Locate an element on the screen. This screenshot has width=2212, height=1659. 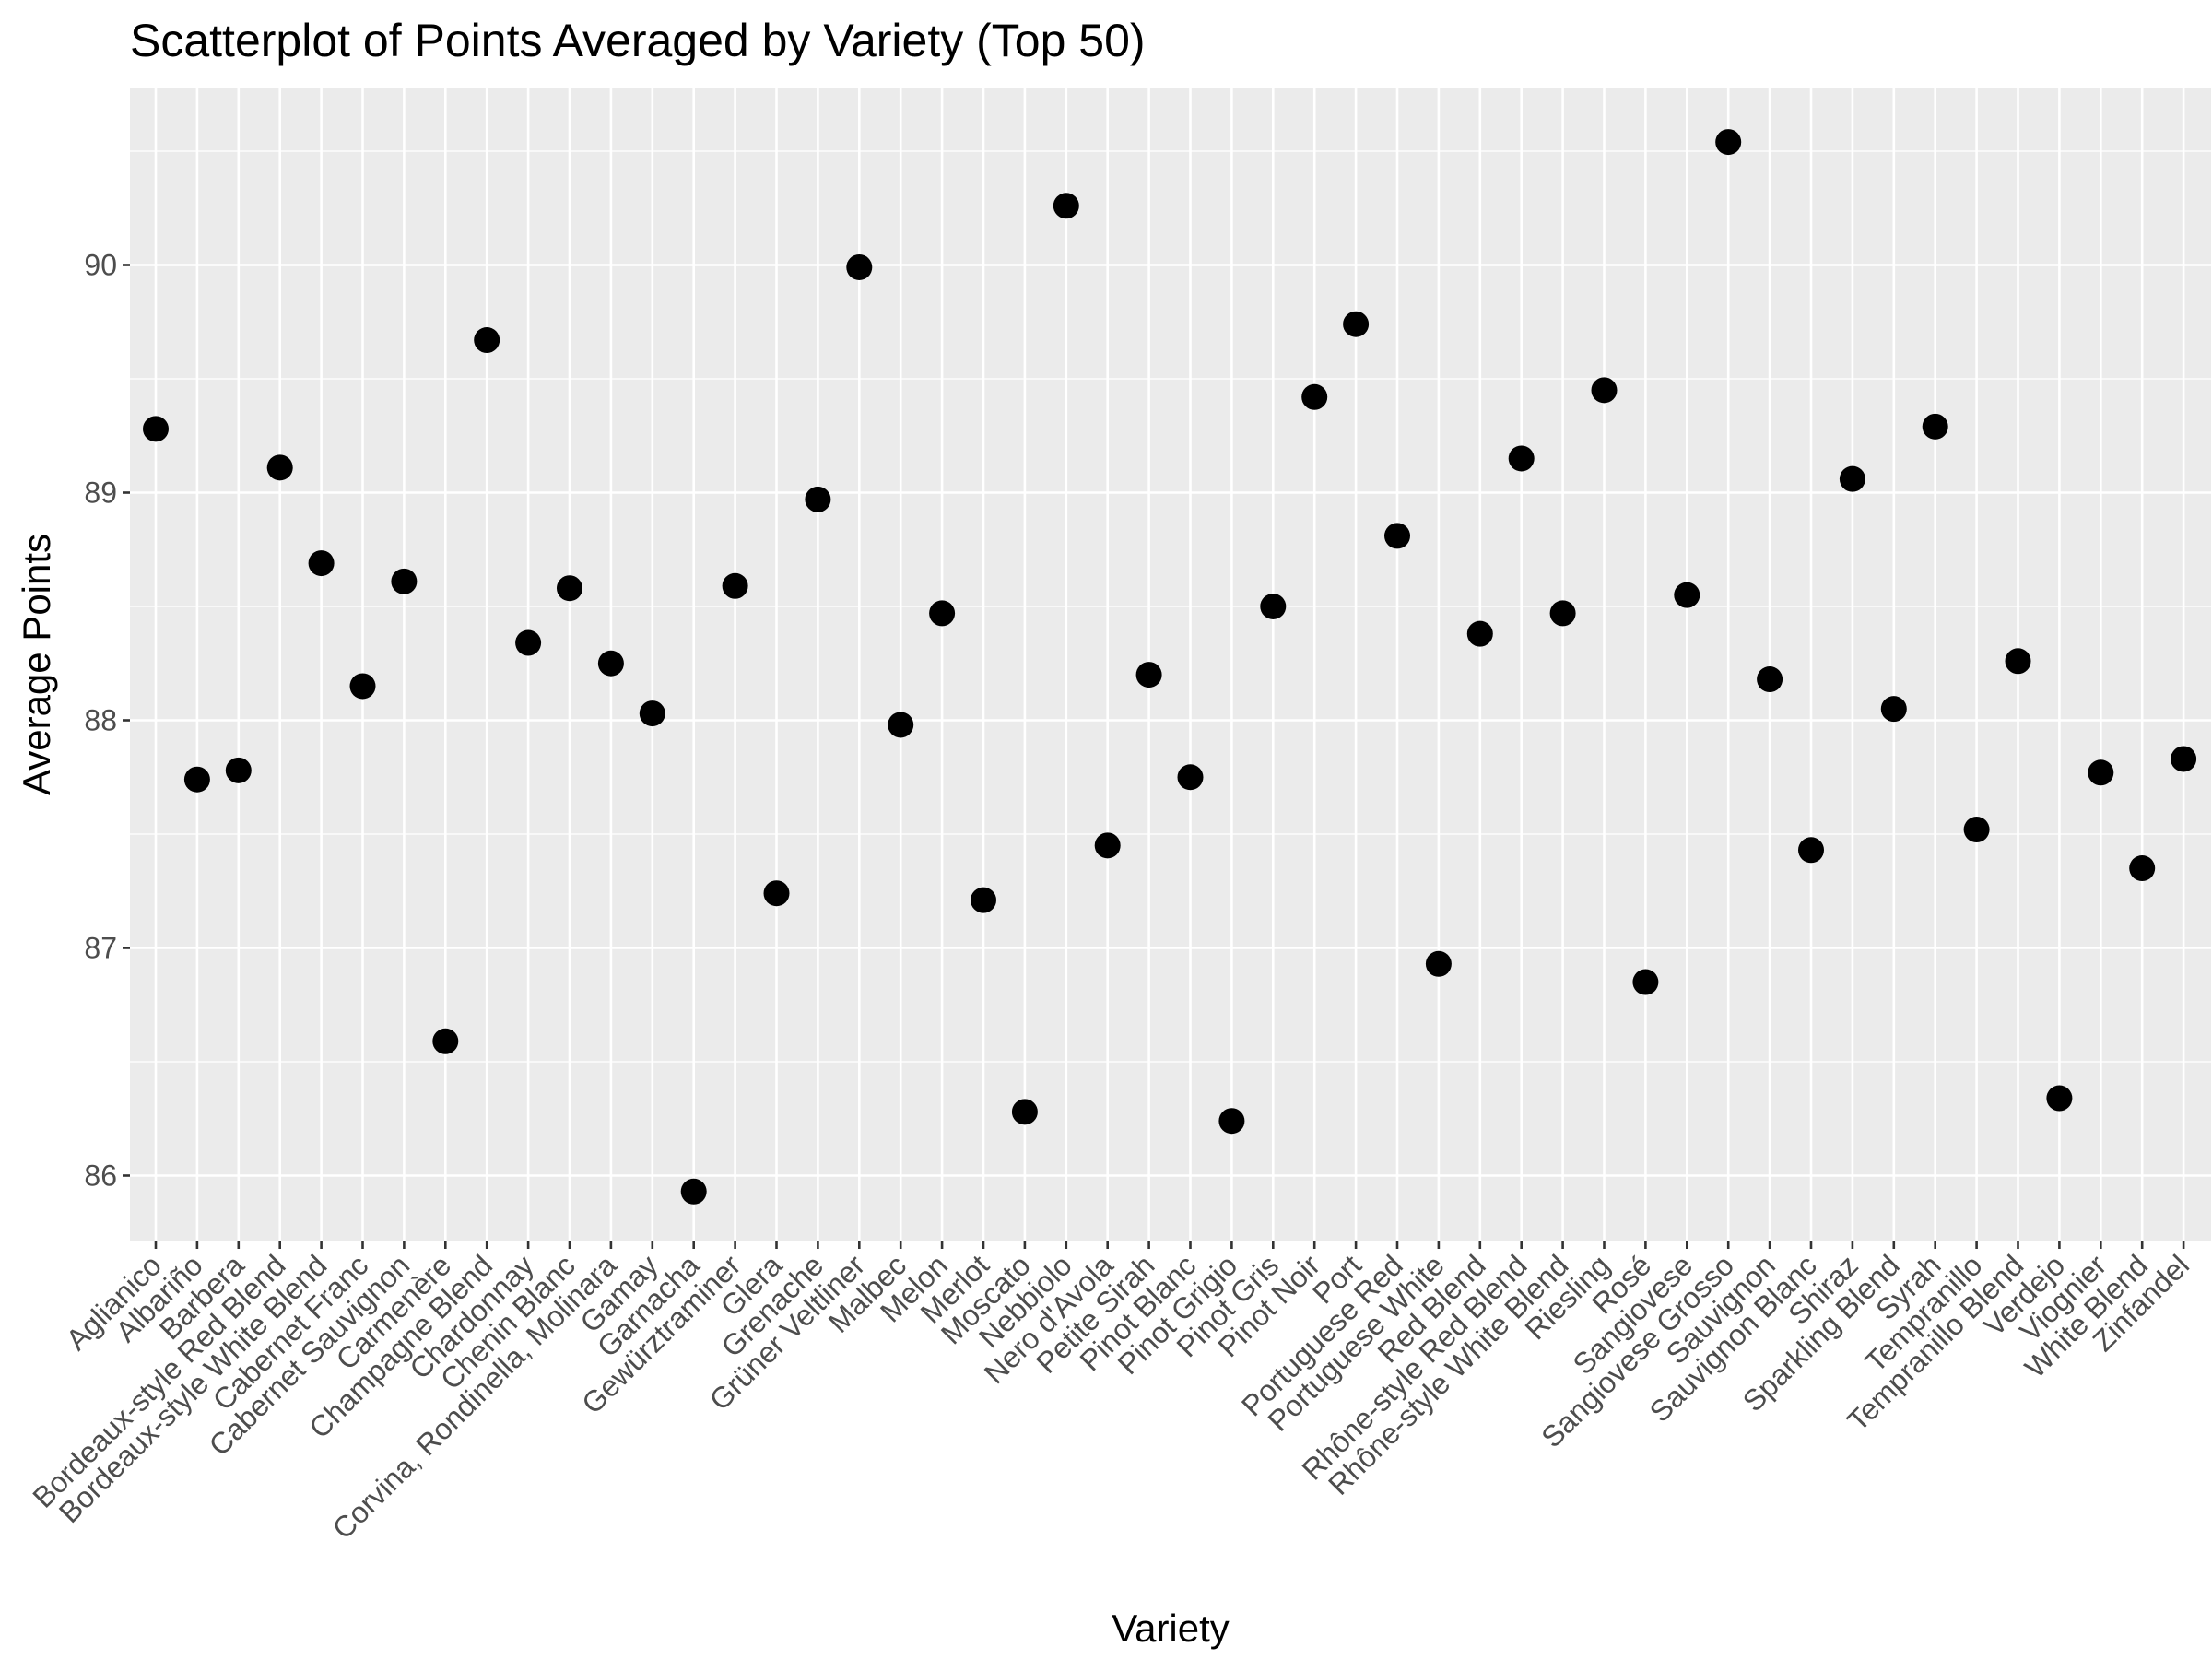
y-axis: 86 87 88 89 90 is located at coordinates (107, 721).